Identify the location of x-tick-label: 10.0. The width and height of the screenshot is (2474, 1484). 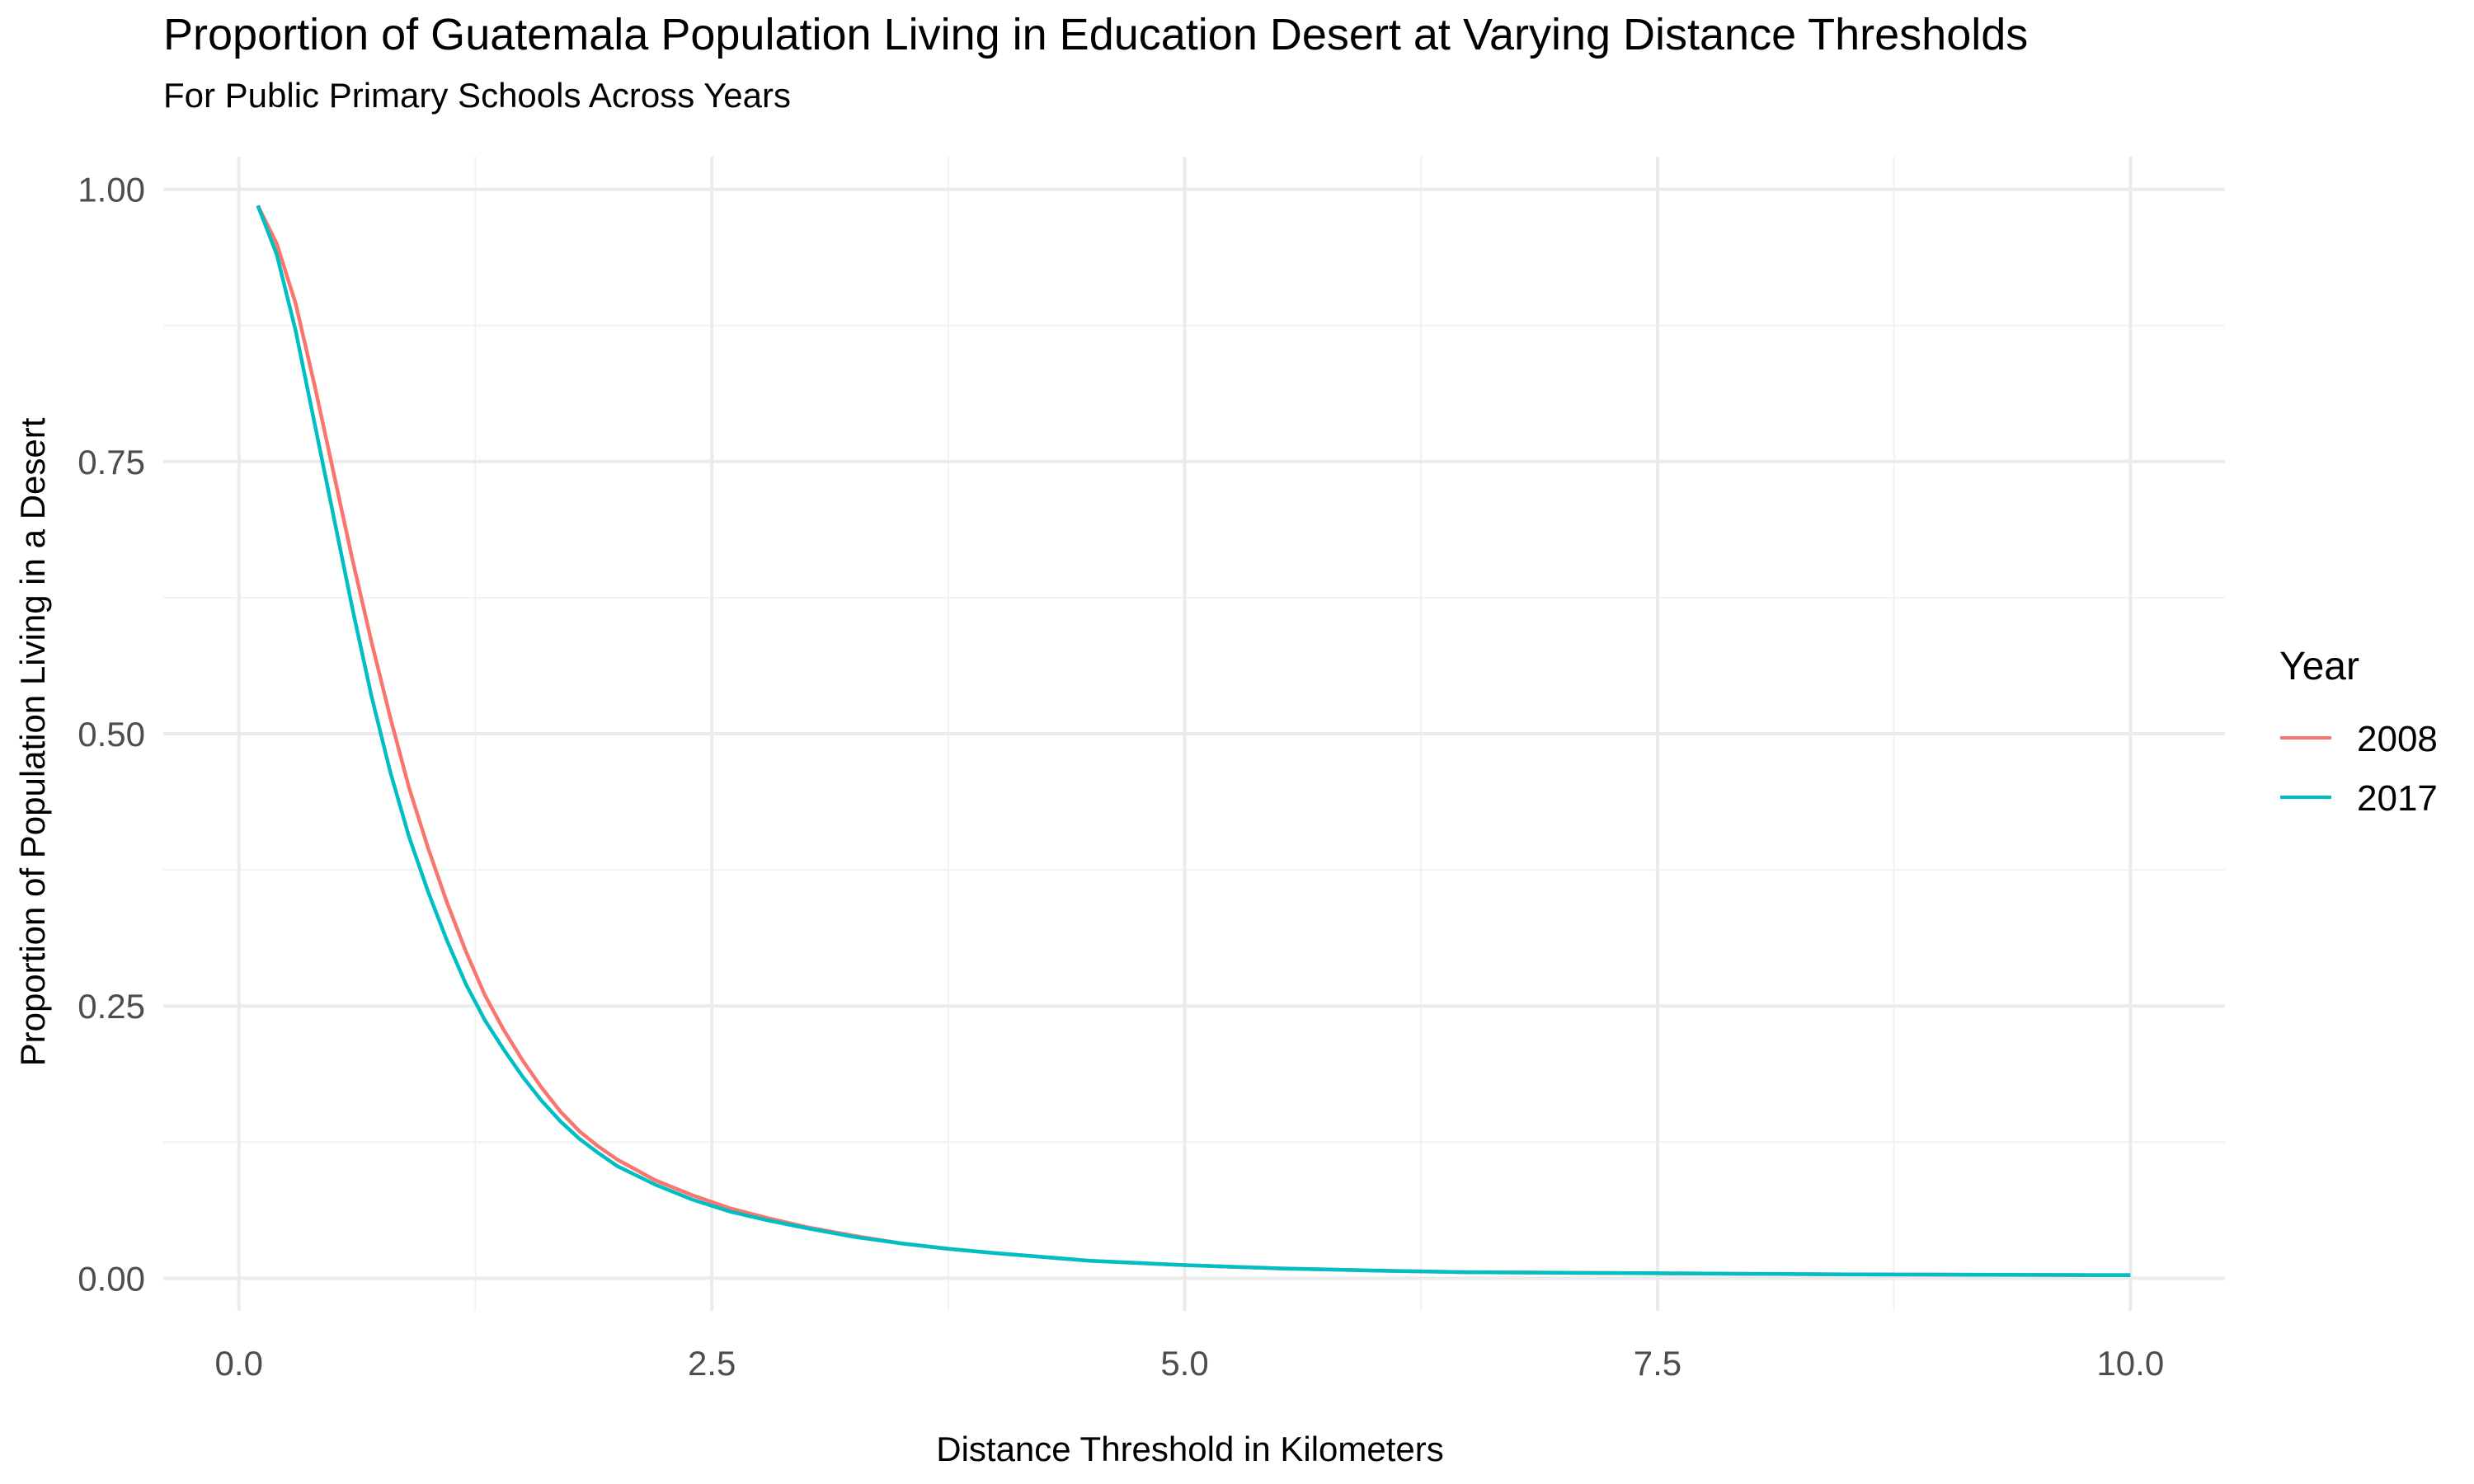
(2130, 1363).